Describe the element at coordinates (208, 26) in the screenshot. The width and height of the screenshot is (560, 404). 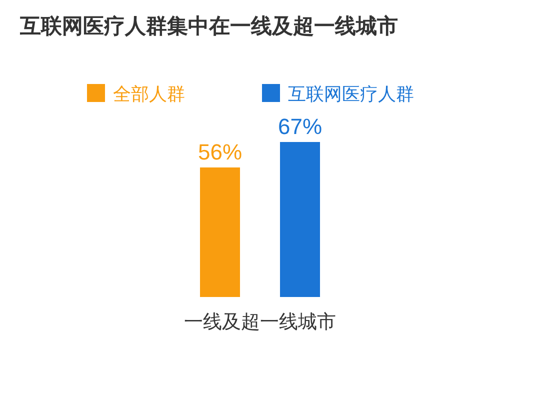
I see `chart-title: 互联网医疗人群集中在一线及超一线城市` at that location.